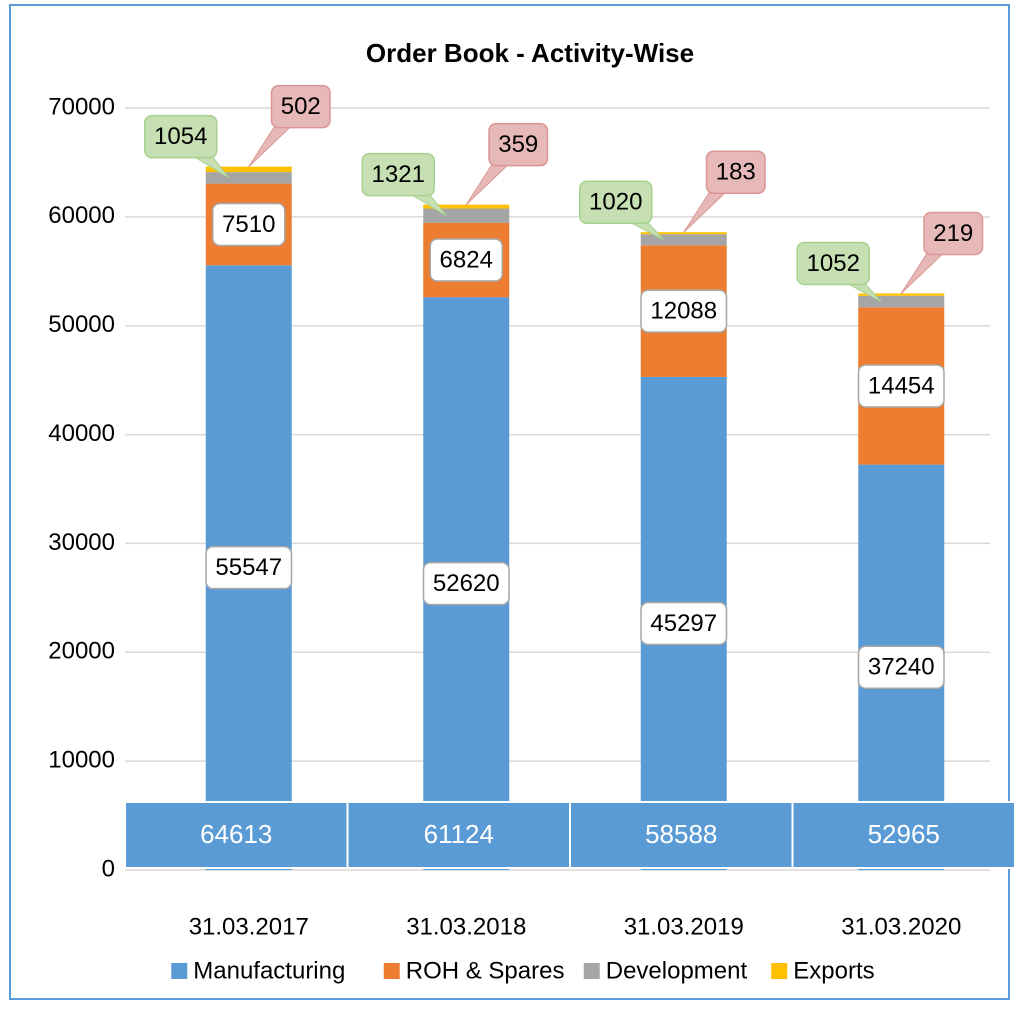  I want to click on total-label: 64613, so click(236, 834).